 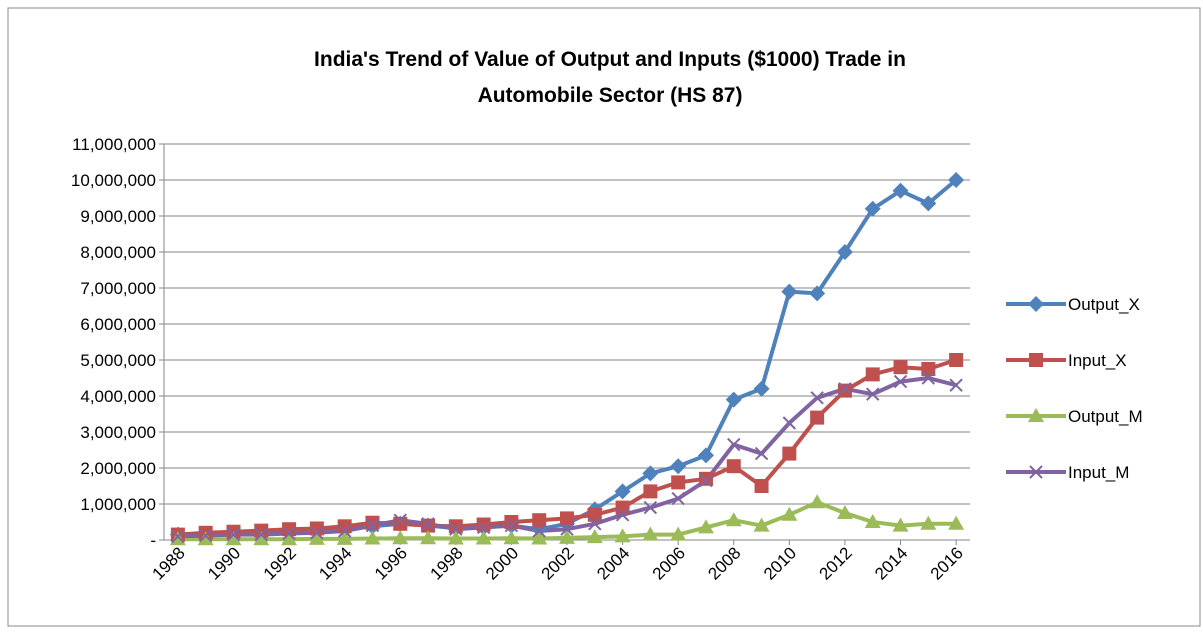 I want to click on y-tick-label: 11,000,000, so click(x=114, y=144).